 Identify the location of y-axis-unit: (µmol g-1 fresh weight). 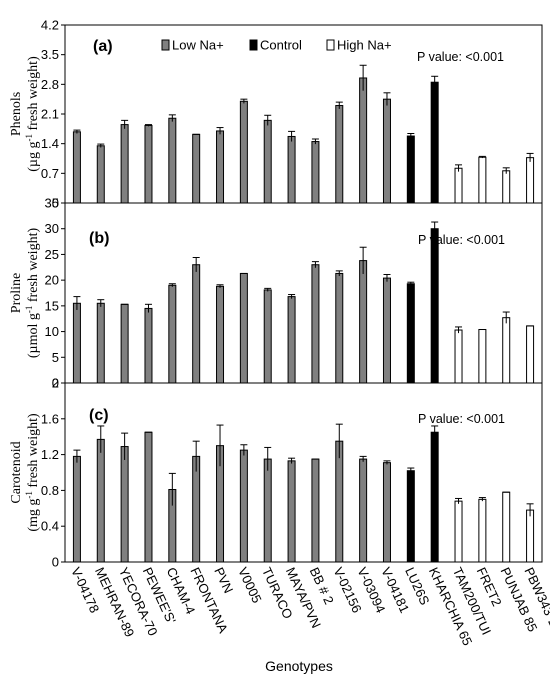
(32, 293).